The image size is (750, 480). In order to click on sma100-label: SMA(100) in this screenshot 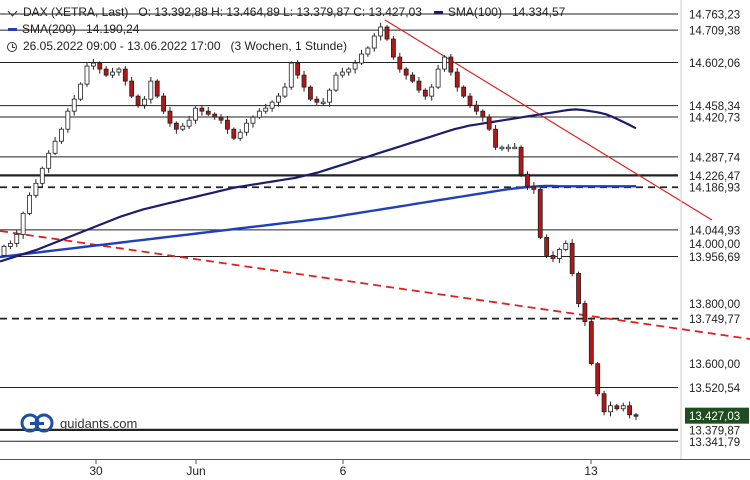, I will do `click(474, 12)`.